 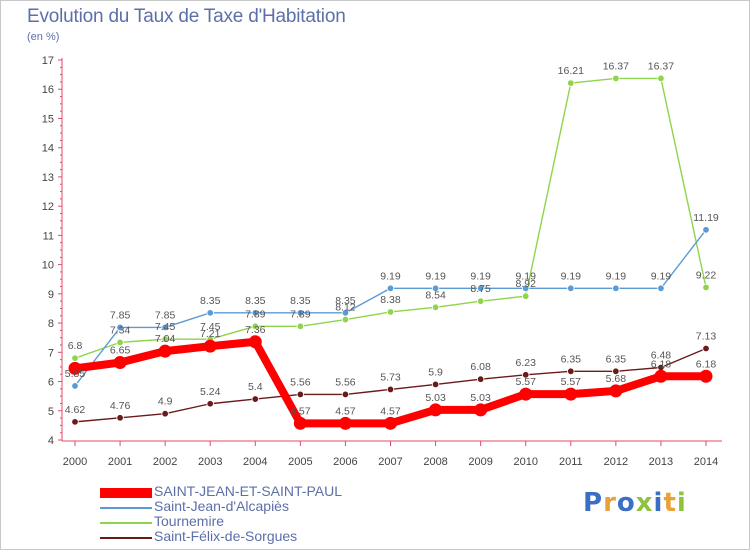 I want to click on data-label: 6.08, so click(x=480, y=367).